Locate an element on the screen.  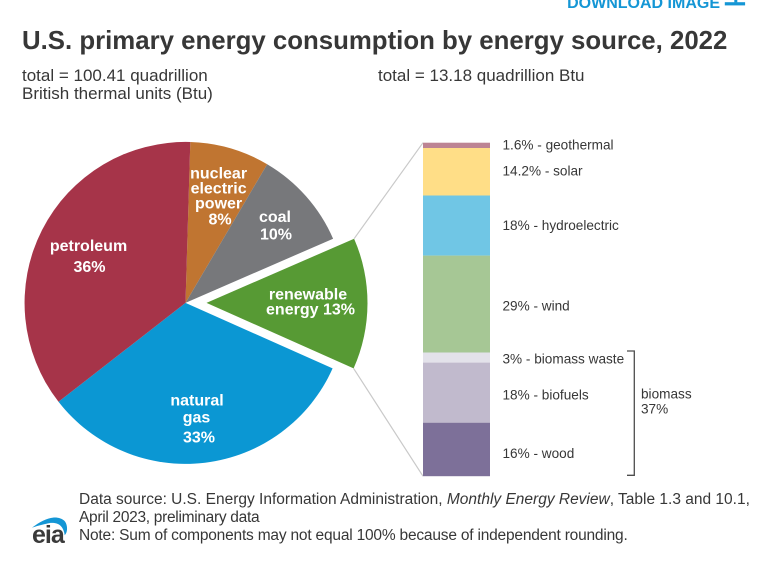
svg-text: 33% is located at coordinates (199, 438).